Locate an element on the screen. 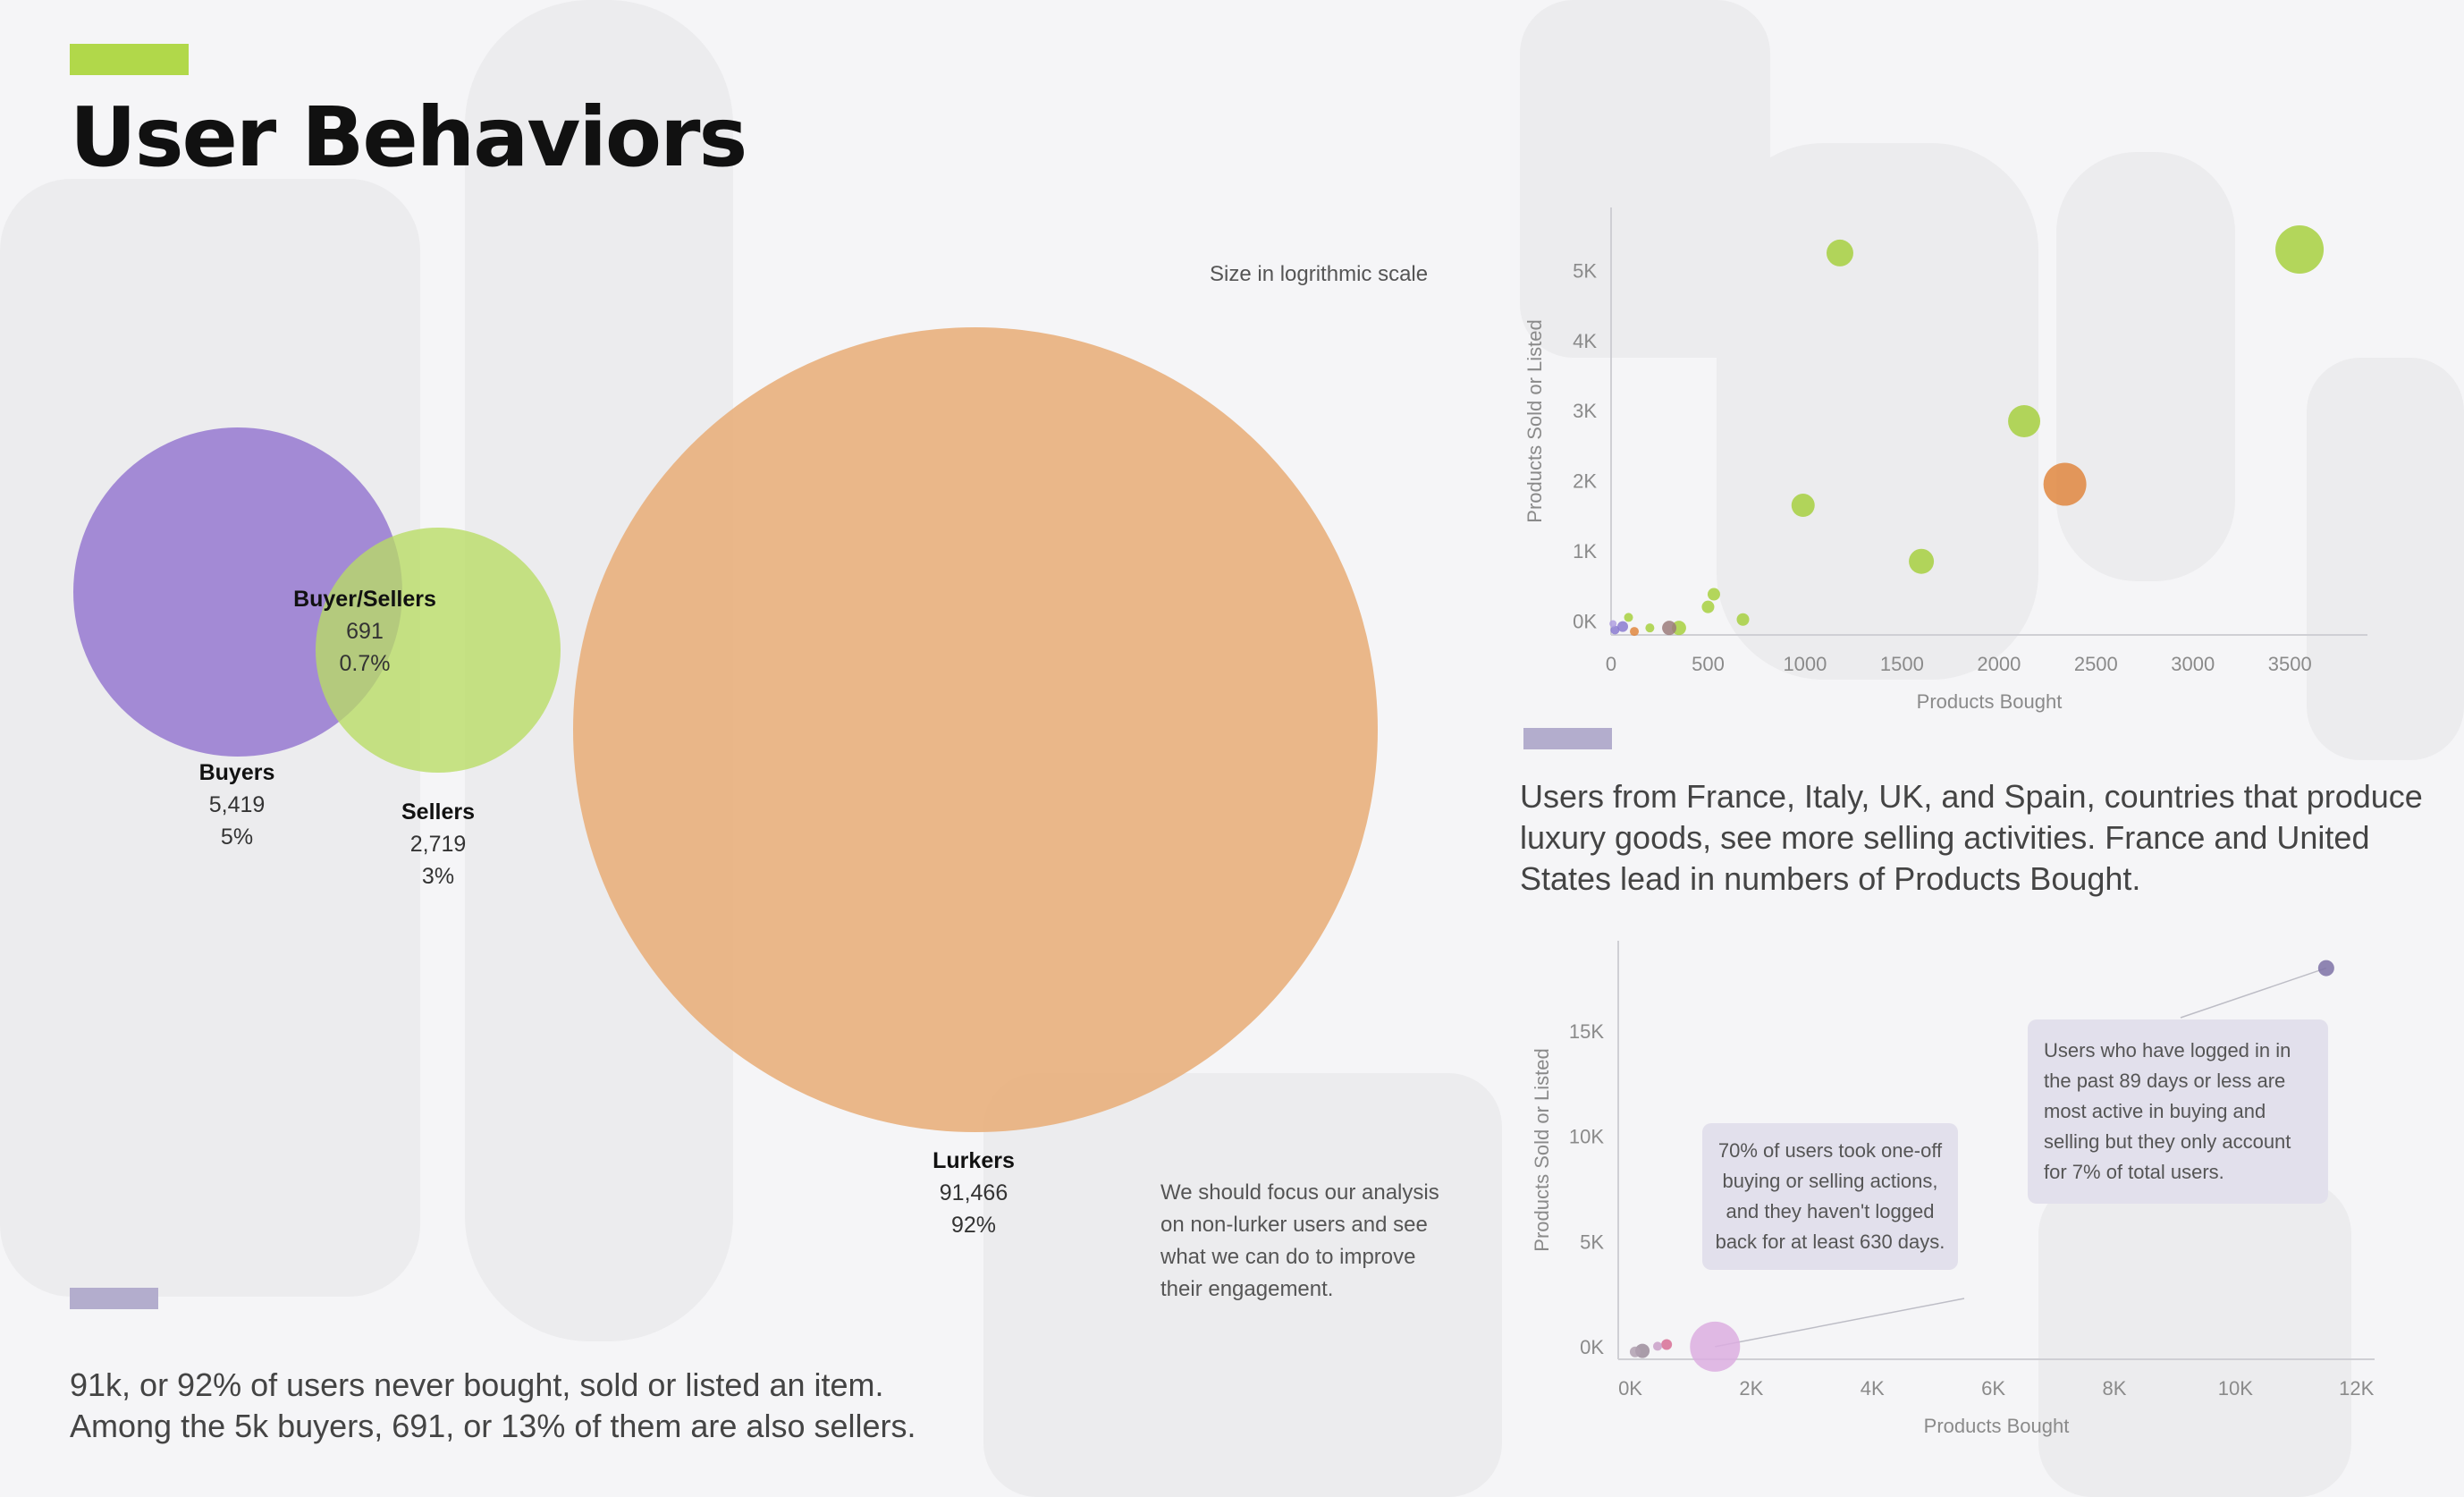 This screenshot has width=2464, height=1497. x-tick-label: 4K is located at coordinates (1873, 1388).